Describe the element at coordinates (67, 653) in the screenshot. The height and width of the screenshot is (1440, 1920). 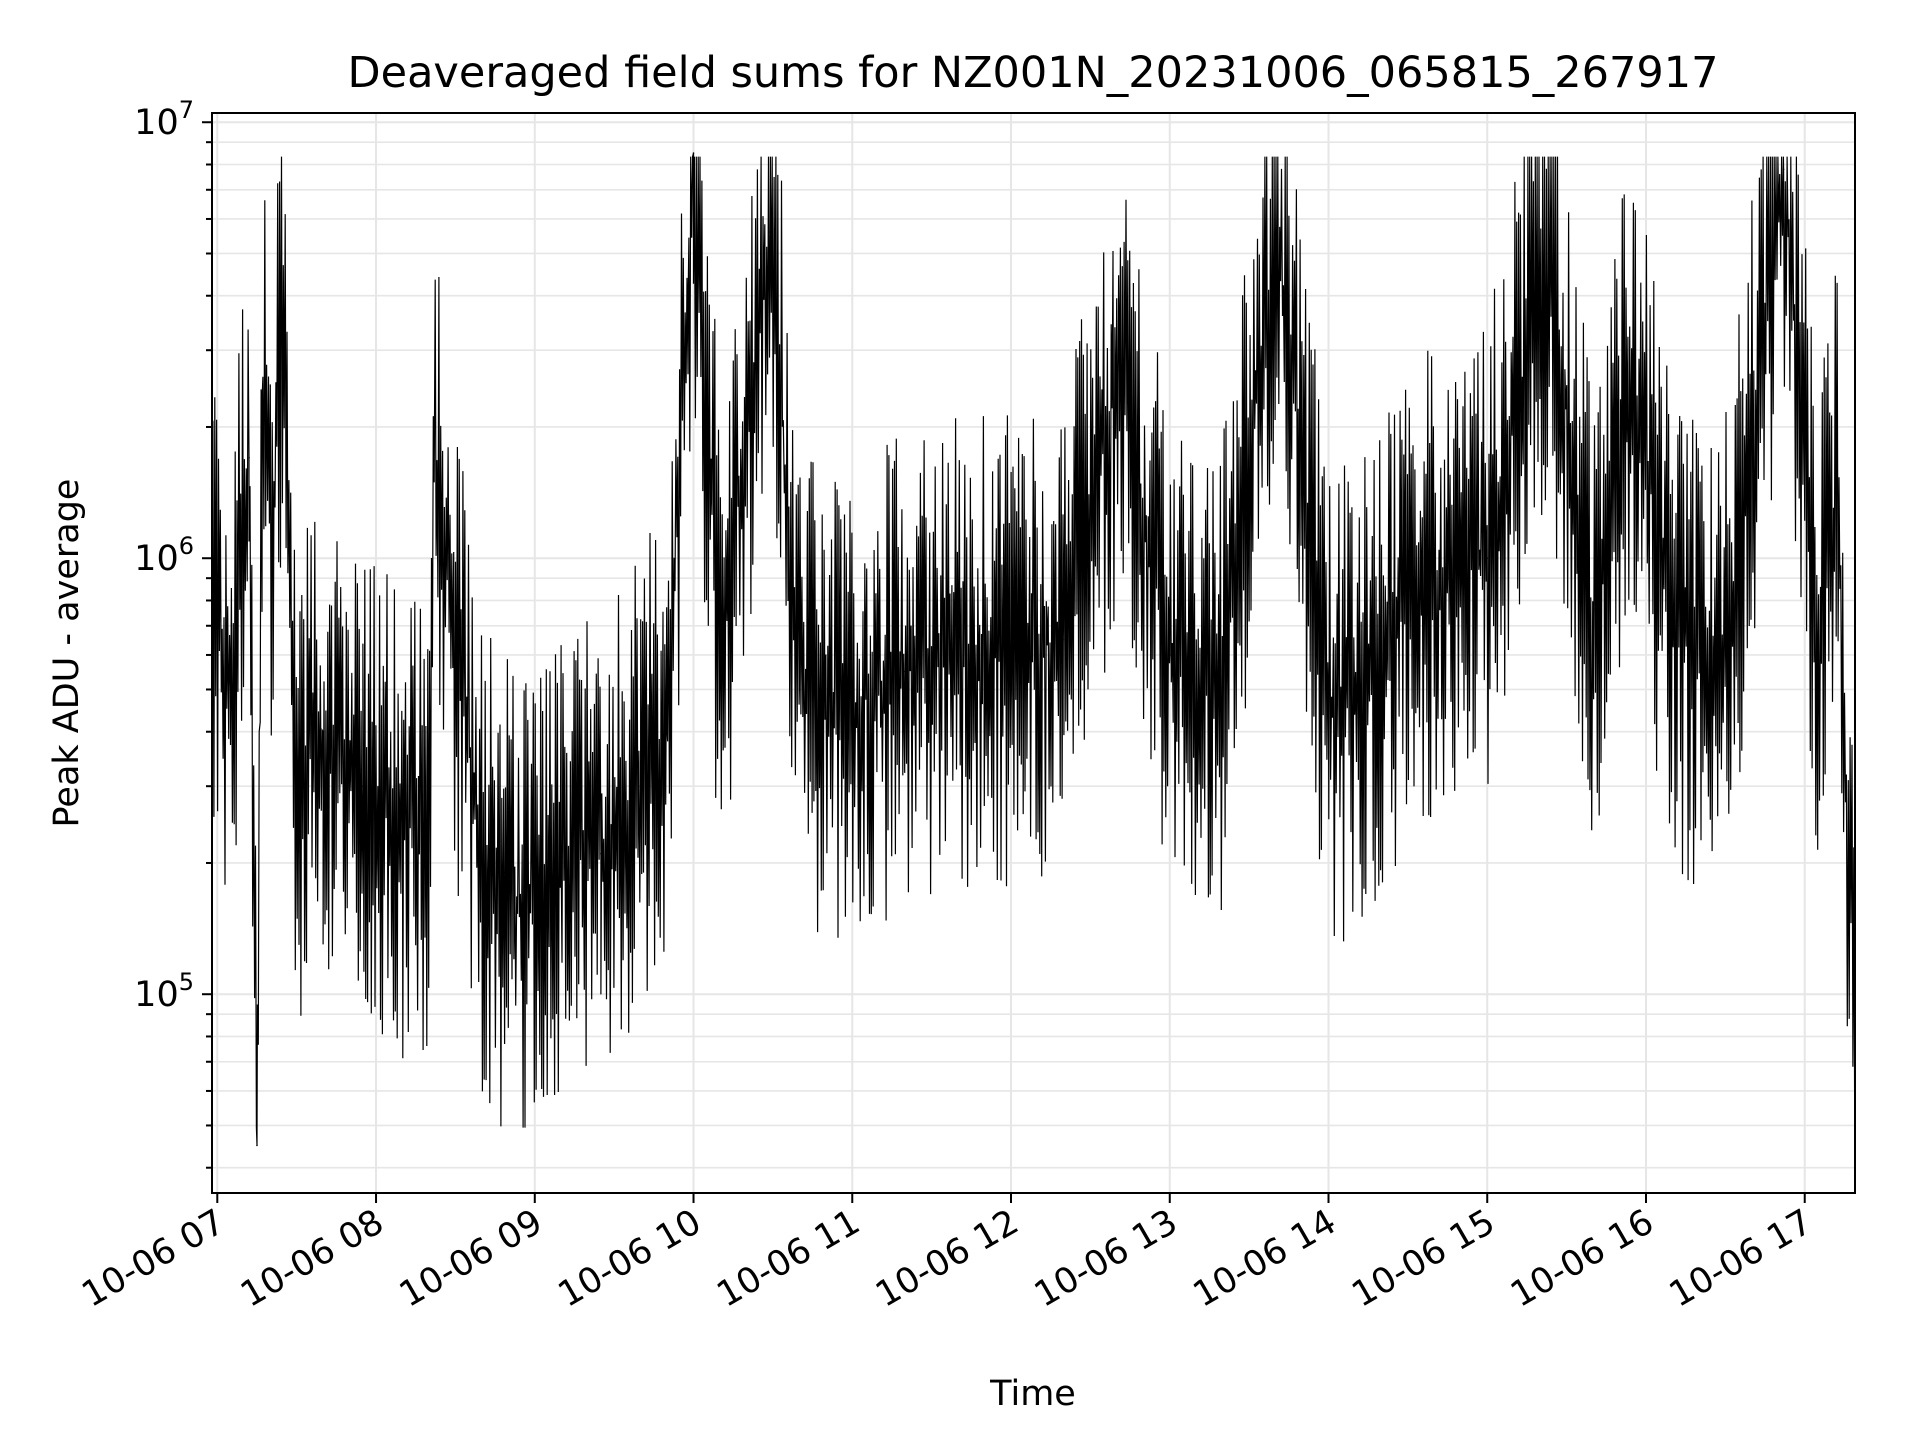
I see `y-axis-label: Peak ADU - average` at that location.